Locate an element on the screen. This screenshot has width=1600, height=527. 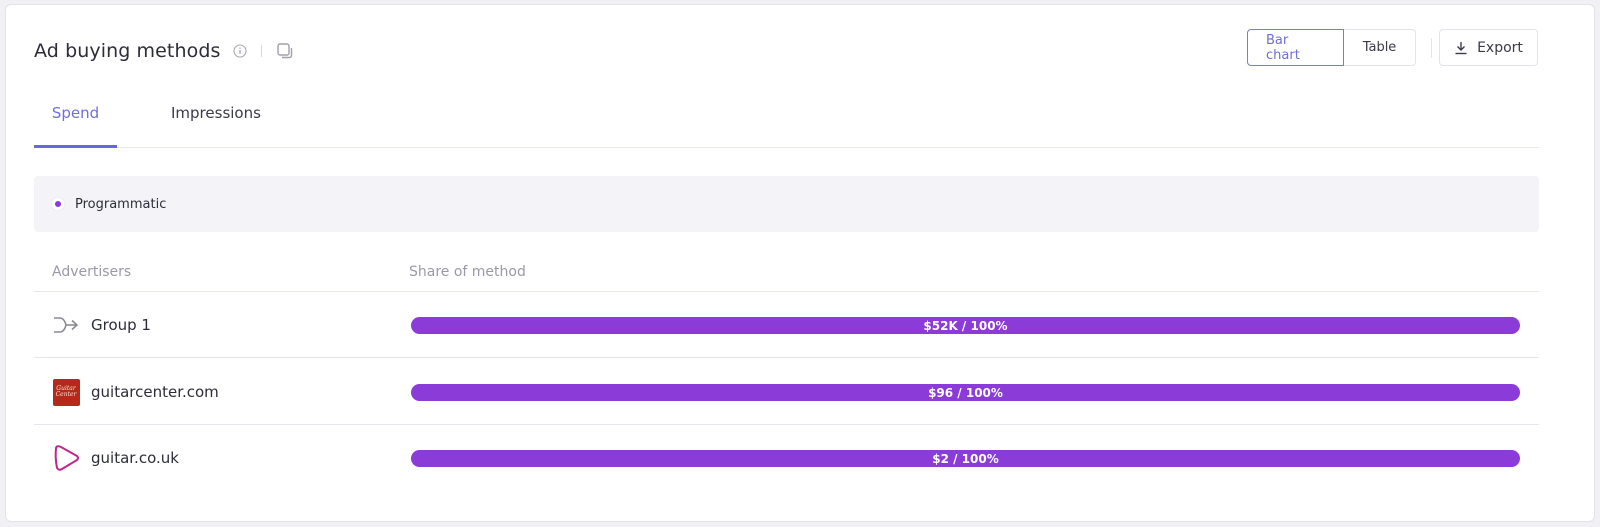
bar-chart-toggle: Bar chart is located at coordinates (1295, 47).